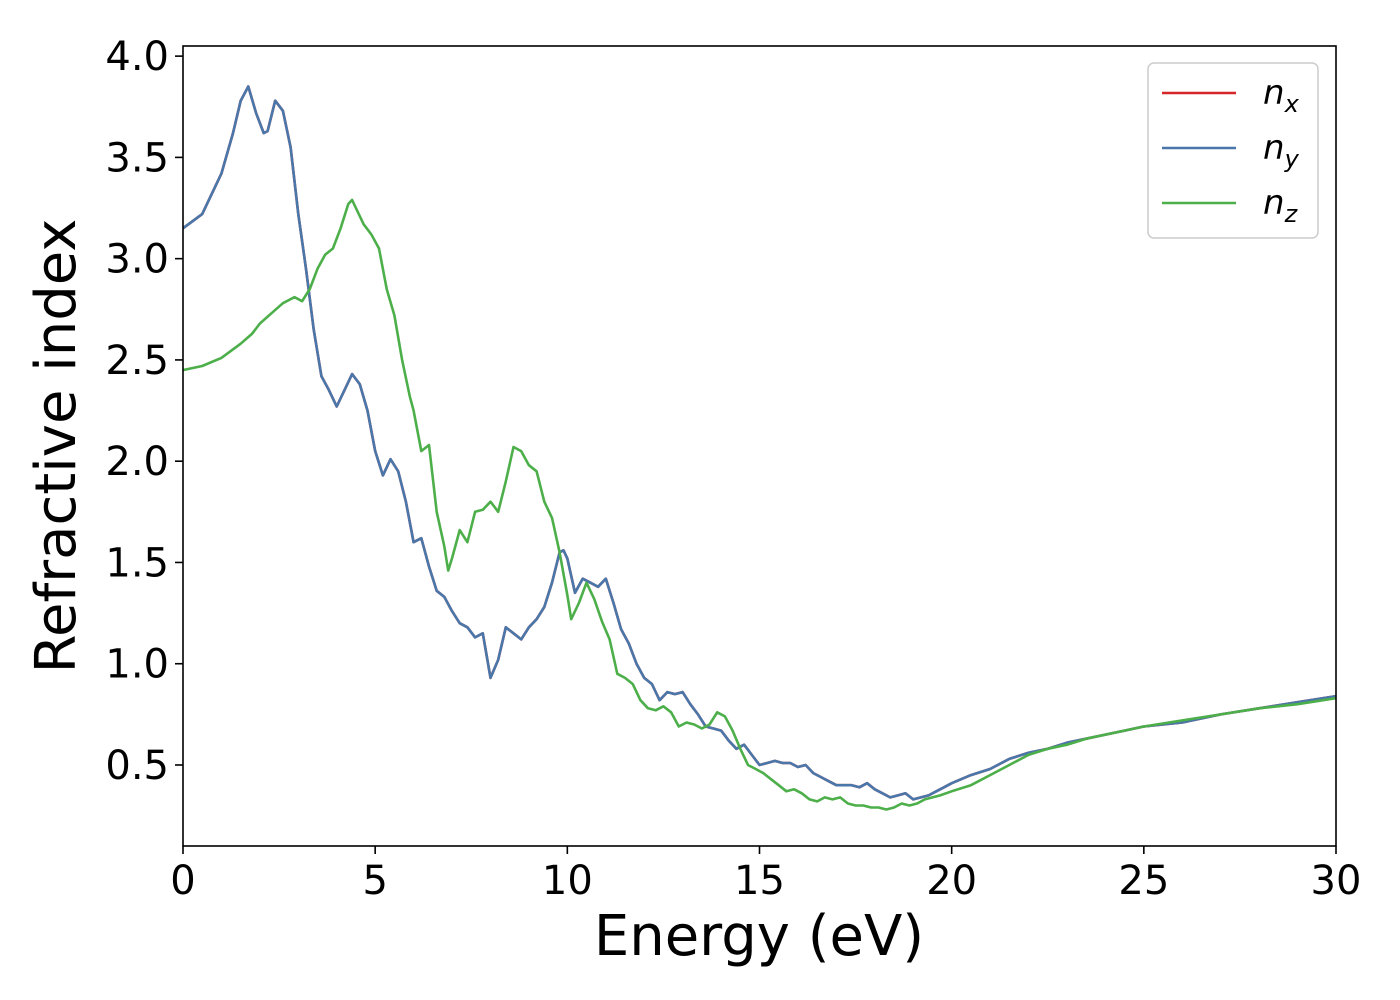  Describe the element at coordinates (374, 881) in the screenshot. I see `x-tick-label: 5` at that location.